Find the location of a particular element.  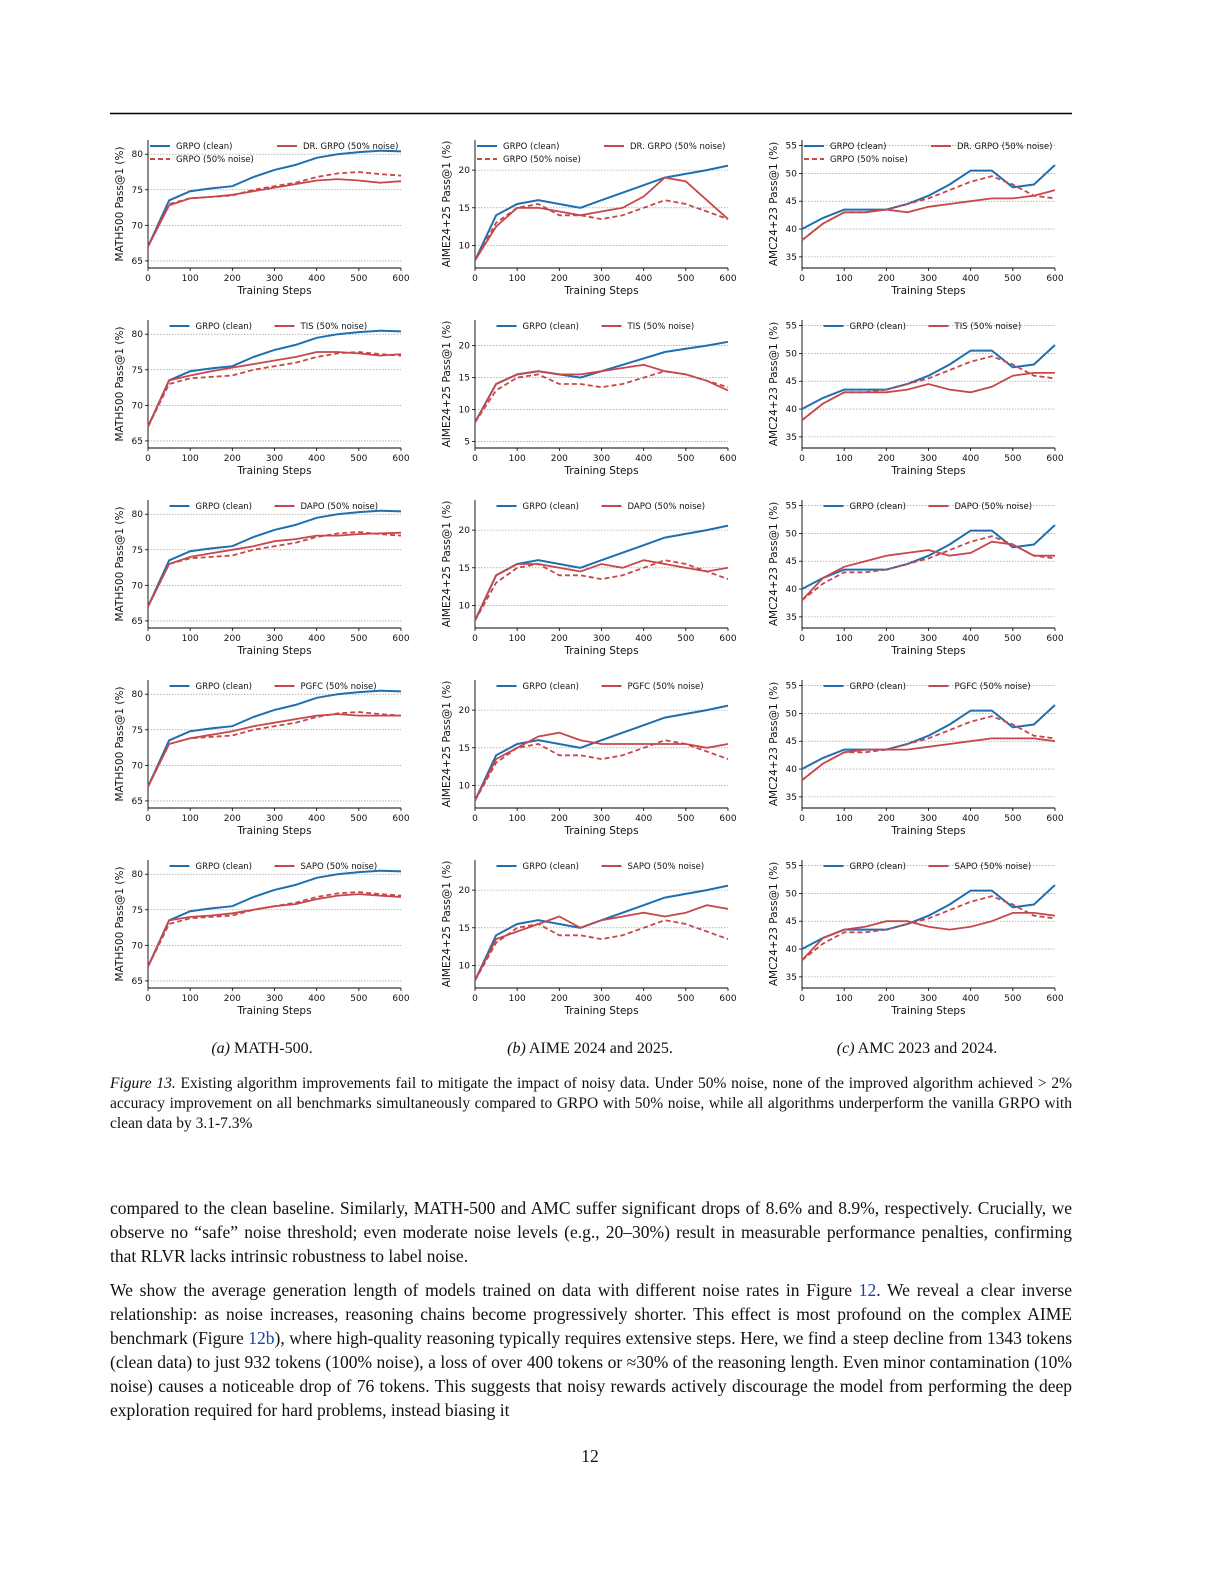

subcaption-text: AIME 2024 and 2025. is located at coordinates (600, 1048).